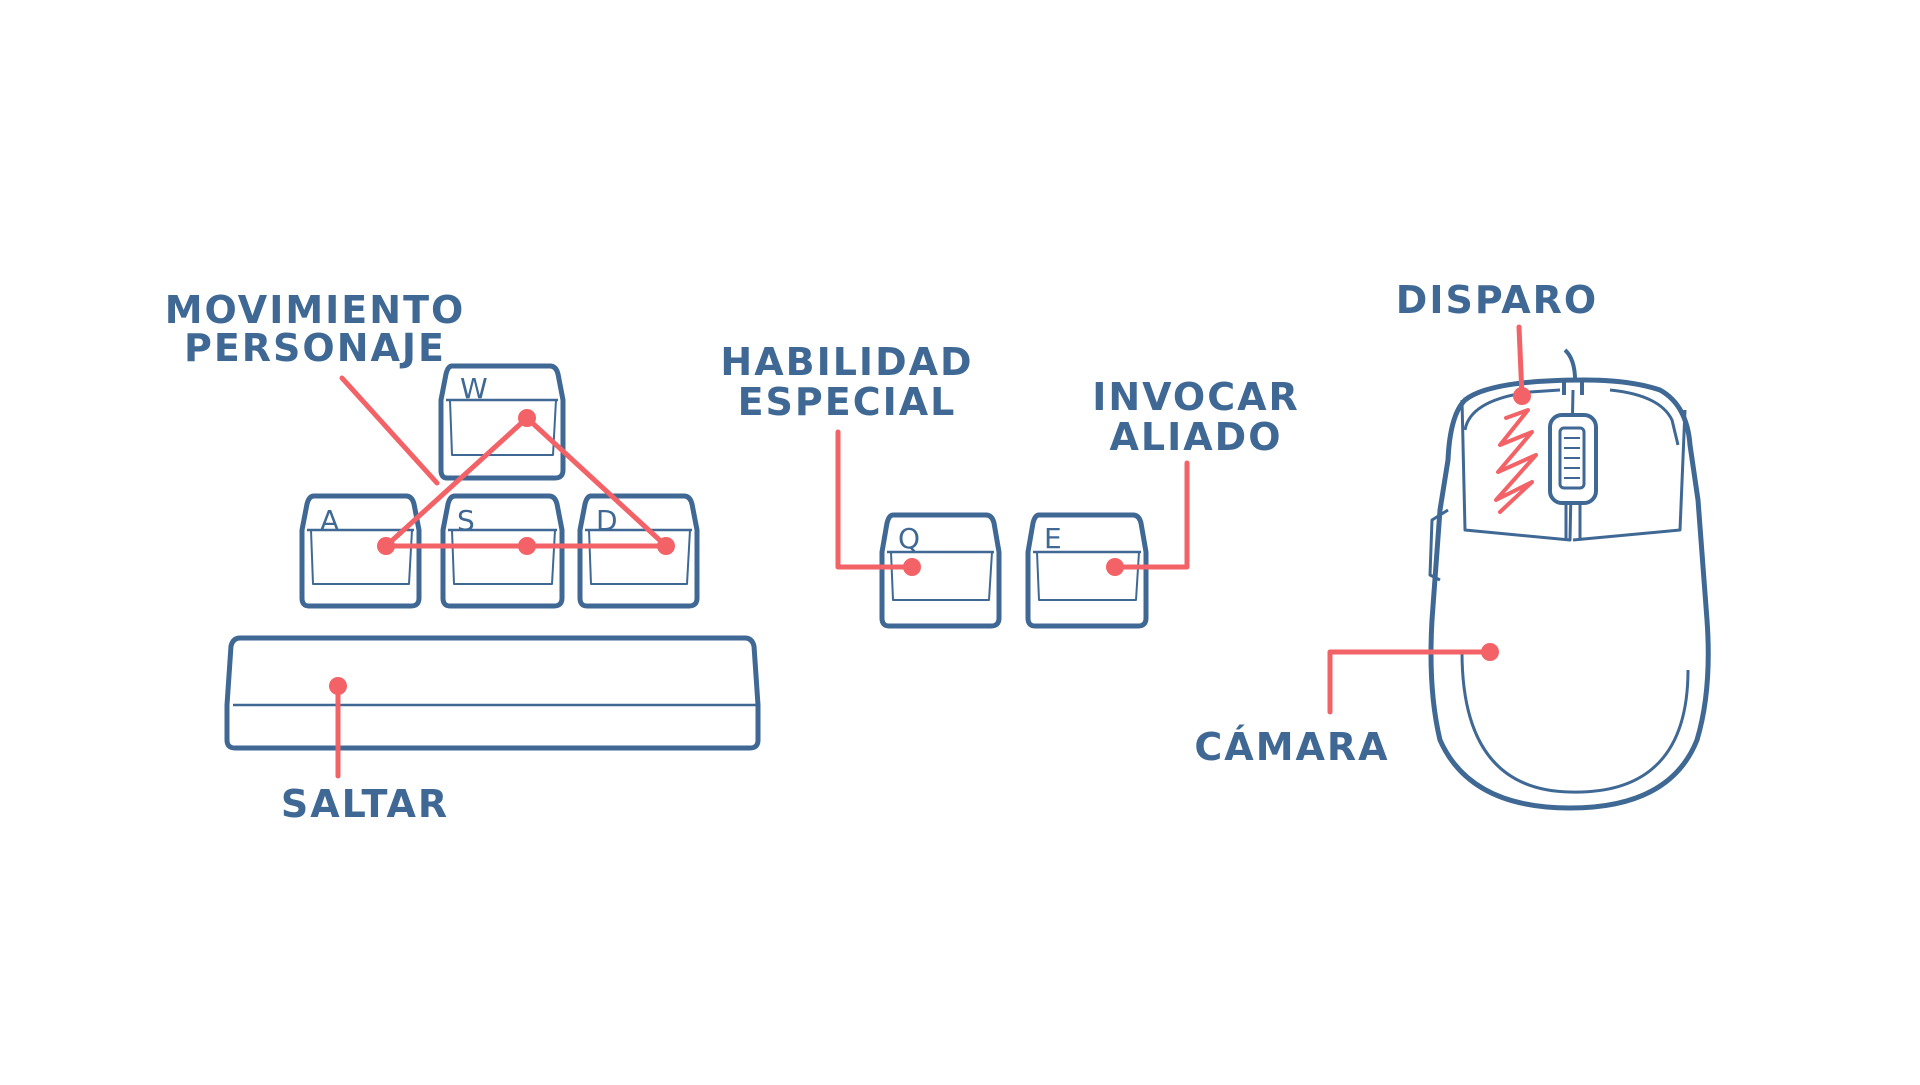 This screenshot has height=1085, width=1920. What do you see at coordinates (1516, 461) in the screenshot?
I see `left-click-highlight` at bounding box center [1516, 461].